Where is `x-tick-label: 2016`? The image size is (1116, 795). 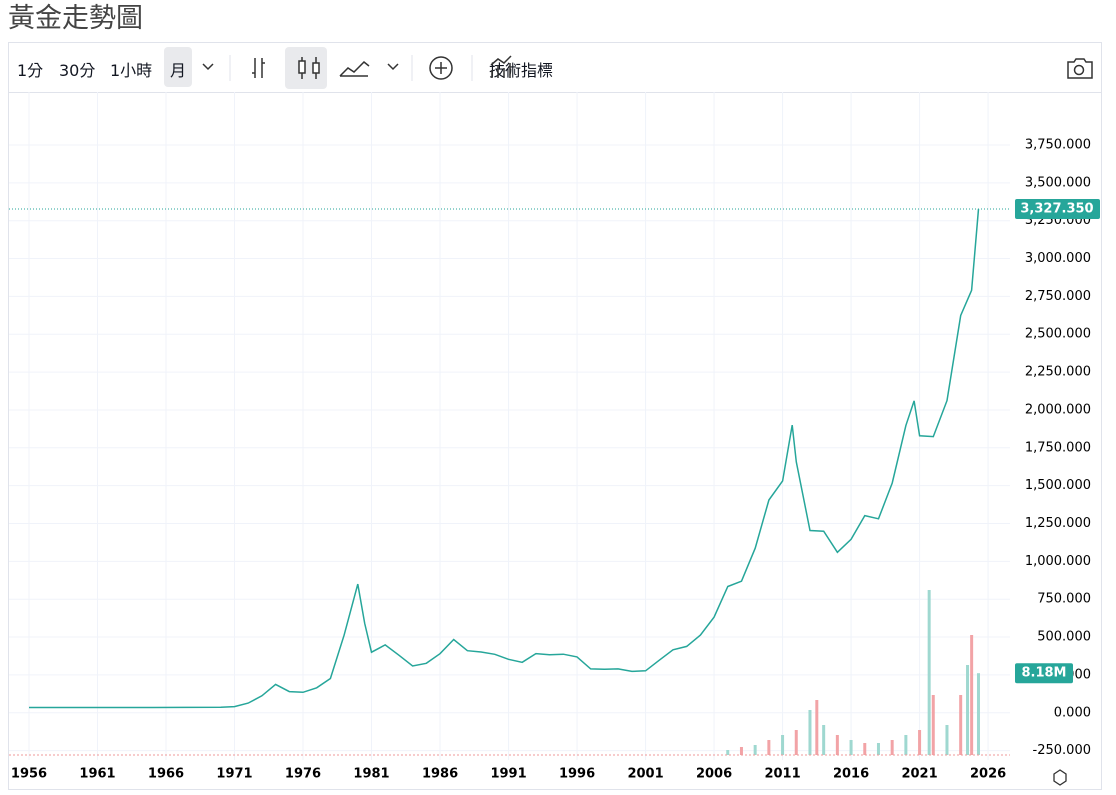 x-tick-label: 2016 is located at coordinates (851, 774).